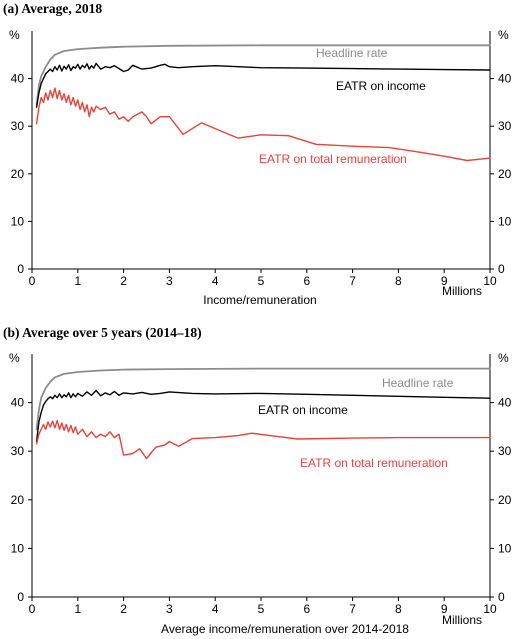 The image size is (520, 639). I want to click on panel-a-x-tick-label: 6, so click(306, 281).